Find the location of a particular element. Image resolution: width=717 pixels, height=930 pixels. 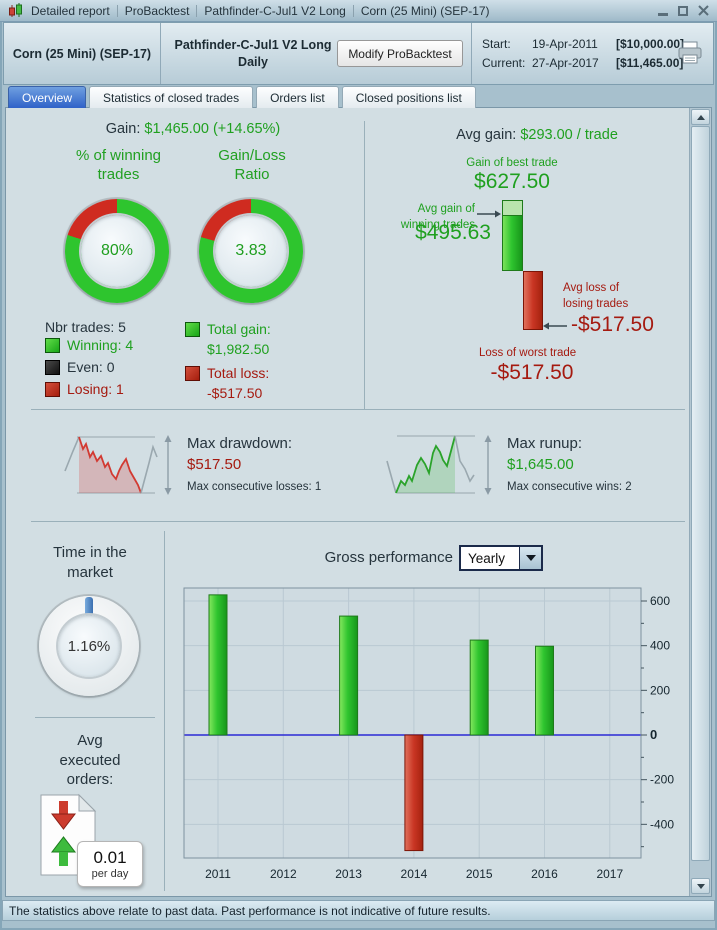

time-in-market-gauge: 1.16% is located at coordinates (89, 646).